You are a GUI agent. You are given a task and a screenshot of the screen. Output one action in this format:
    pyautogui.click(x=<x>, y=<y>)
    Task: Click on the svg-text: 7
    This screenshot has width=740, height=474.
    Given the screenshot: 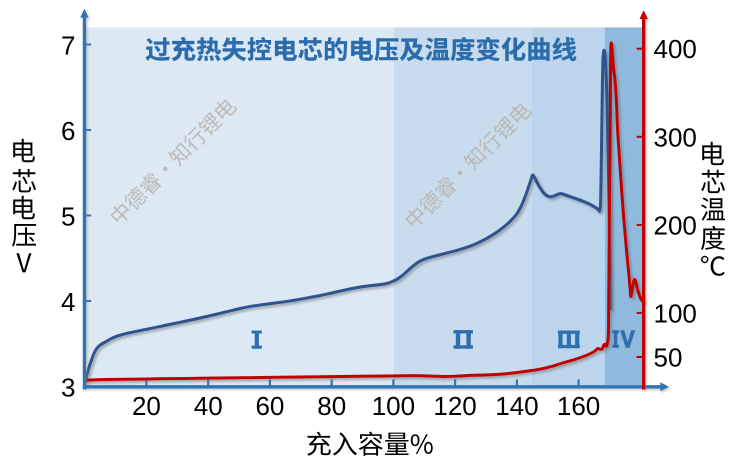 What is the action you would take?
    pyautogui.click(x=68, y=46)
    